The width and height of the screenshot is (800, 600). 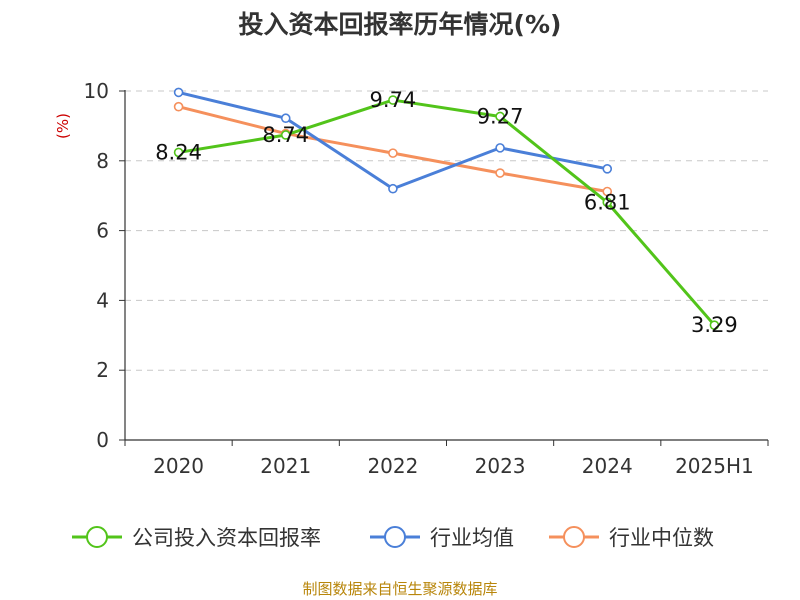 I want to click on data-point-s0-2020, so click(x=178, y=152).